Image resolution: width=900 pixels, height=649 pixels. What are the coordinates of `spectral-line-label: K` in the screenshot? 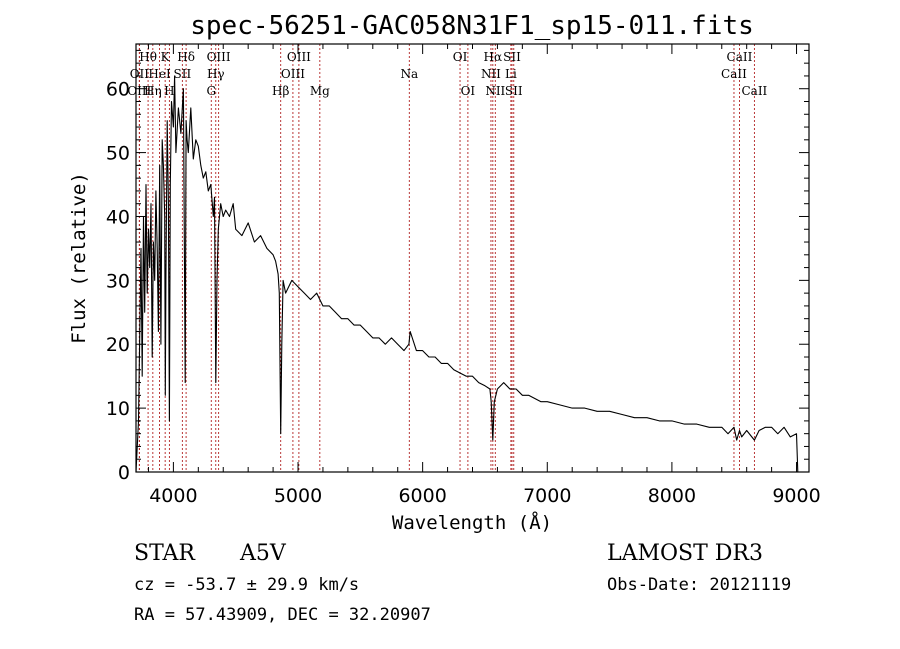 It's located at (166, 57).